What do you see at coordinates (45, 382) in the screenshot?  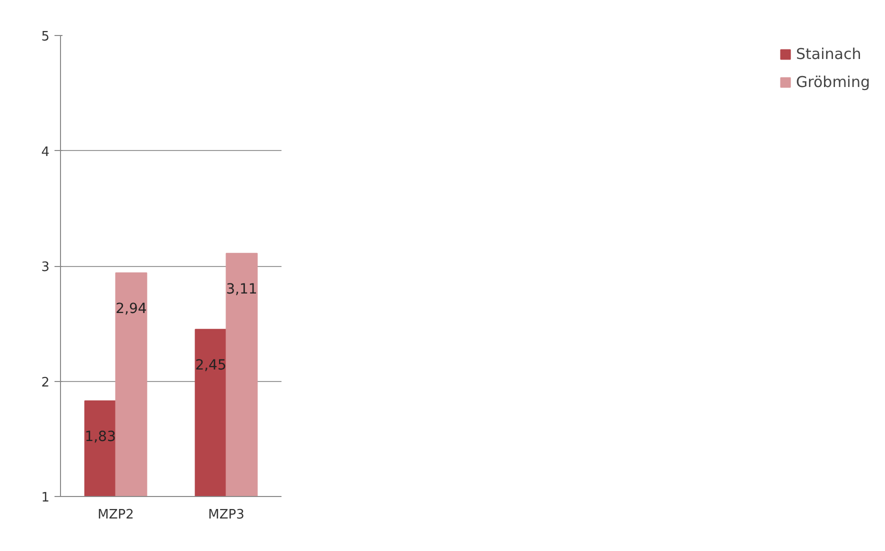 I see `y-tick-label: 2` at bounding box center [45, 382].